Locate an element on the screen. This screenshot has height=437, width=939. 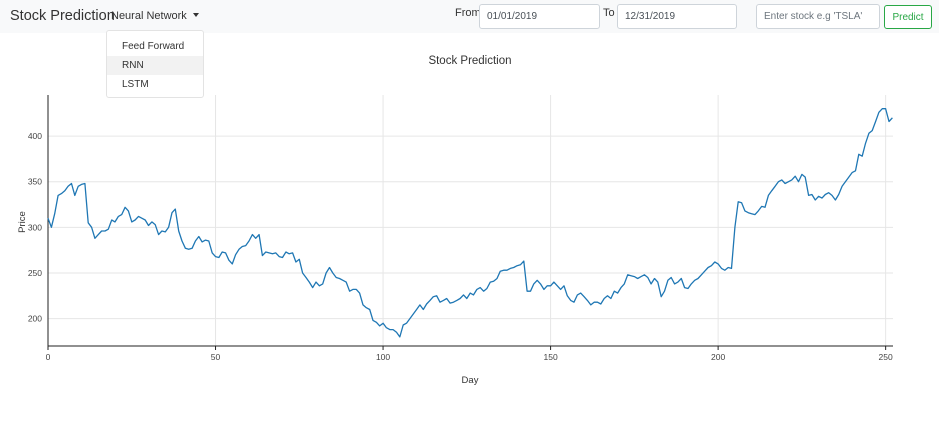
from-label: From is located at coordinates (468, 13).